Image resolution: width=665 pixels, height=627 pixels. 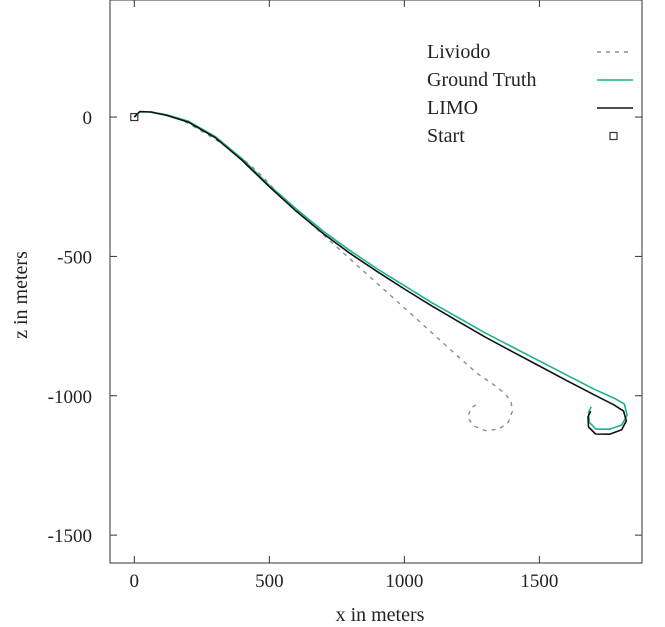 I want to click on y-tick-label: -1500, so click(x=70, y=536).